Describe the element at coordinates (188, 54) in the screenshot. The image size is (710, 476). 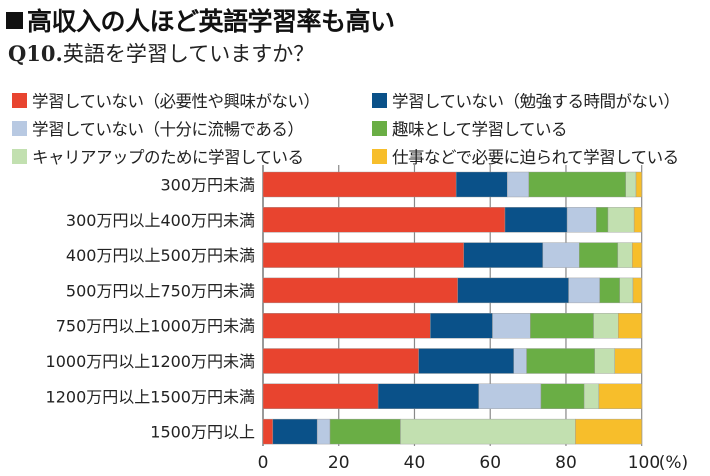
I see `question-text: 英語を学習していますか？` at that location.